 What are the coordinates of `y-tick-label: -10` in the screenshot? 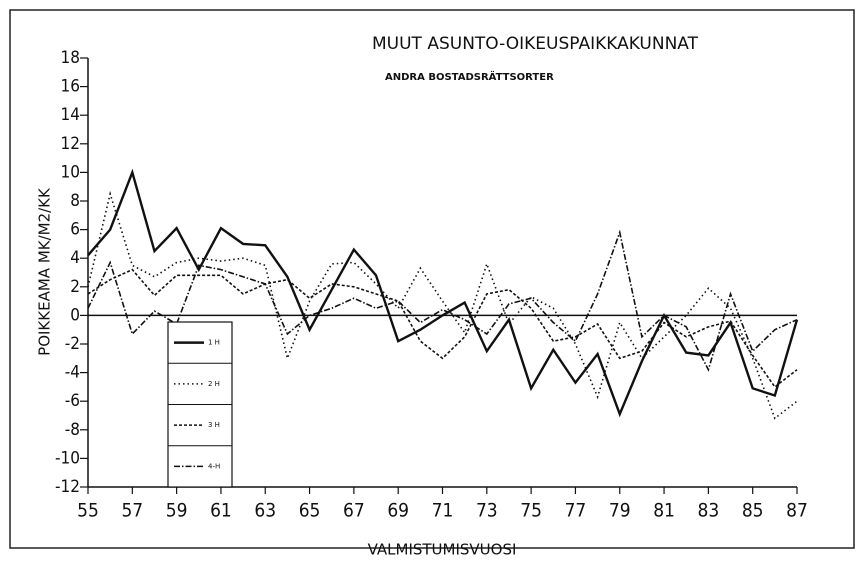 It's located at (67, 458).